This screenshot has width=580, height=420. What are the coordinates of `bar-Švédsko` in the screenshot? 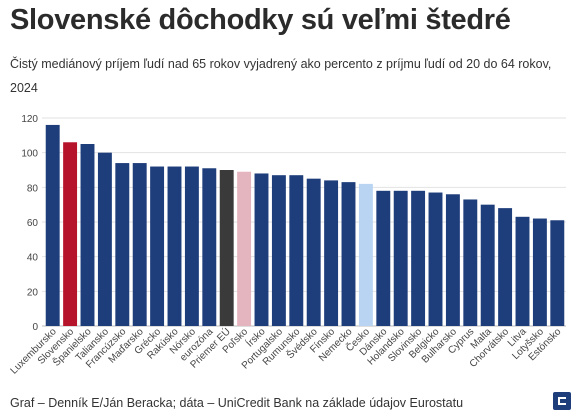 It's located at (313, 252).